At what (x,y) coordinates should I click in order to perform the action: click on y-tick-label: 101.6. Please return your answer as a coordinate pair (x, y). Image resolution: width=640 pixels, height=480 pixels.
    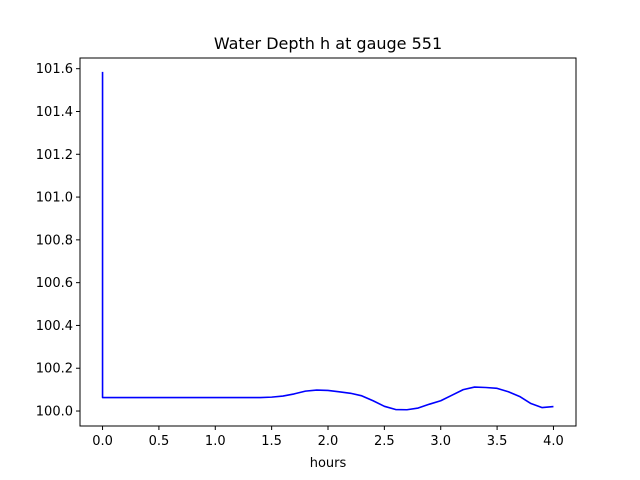
    Looking at the image, I should click on (54, 69).